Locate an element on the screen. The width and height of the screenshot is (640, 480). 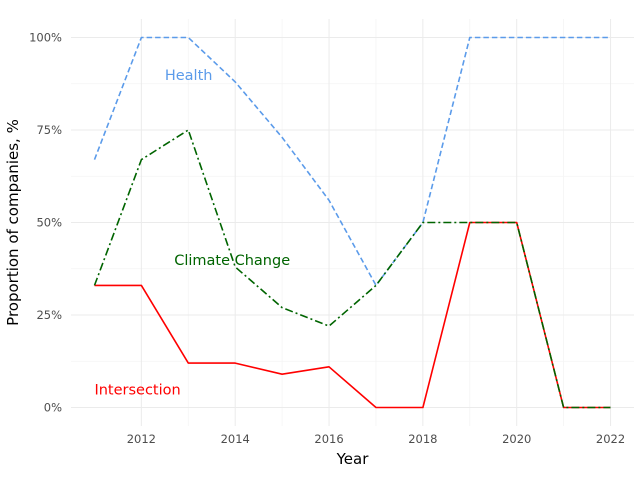
y-tick-label: 100% is located at coordinates (45, 38).